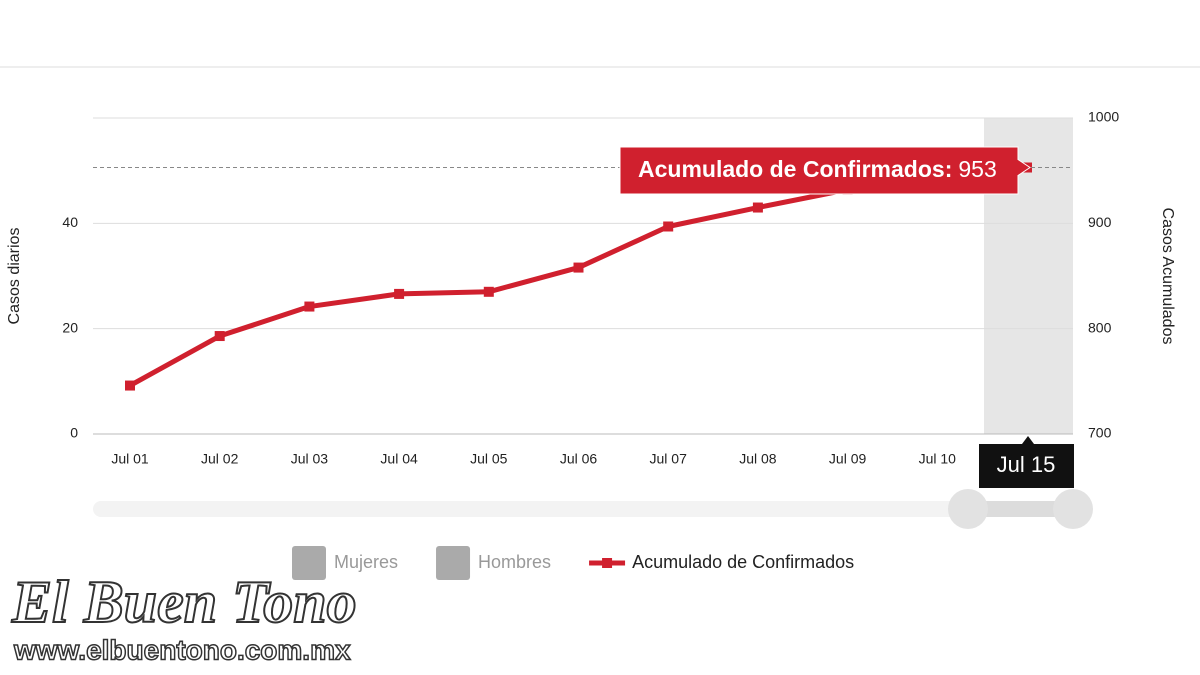 This screenshot has height=675, width=1200. I want to click on x-tick-label: Jul 09, so click(848, 459).